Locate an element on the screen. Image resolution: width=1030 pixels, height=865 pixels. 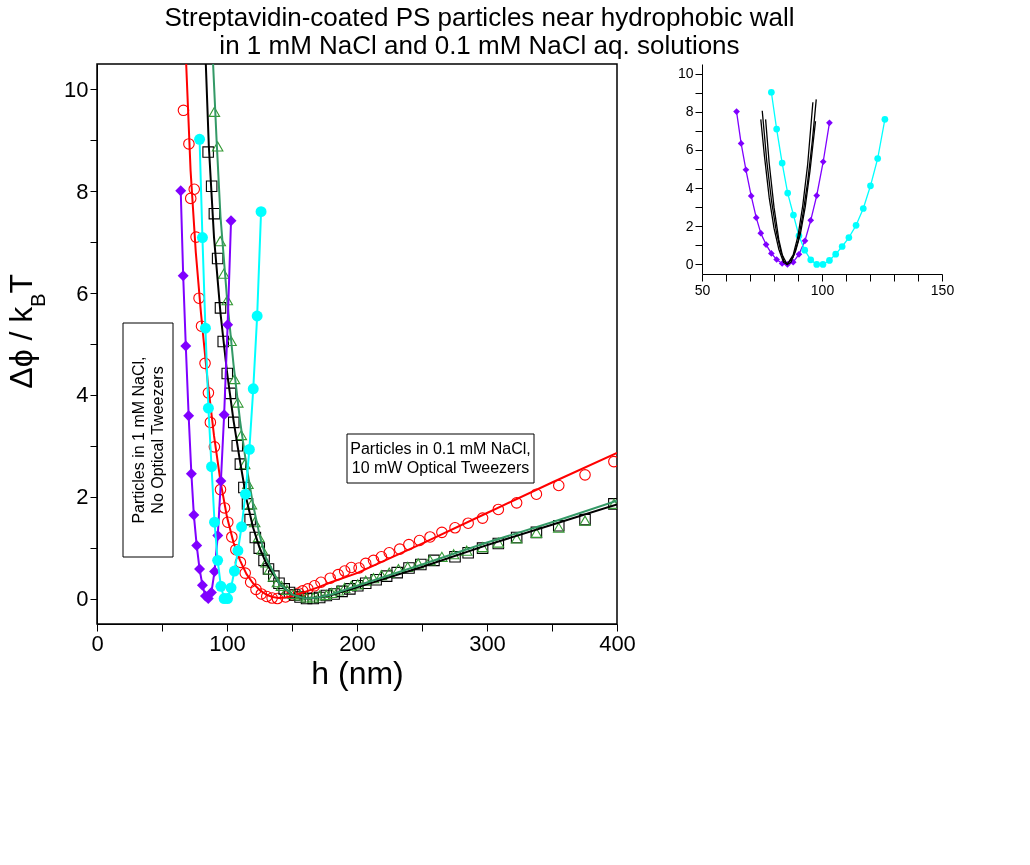
x-tick-label: 150 is located at coordinates (942, 289).